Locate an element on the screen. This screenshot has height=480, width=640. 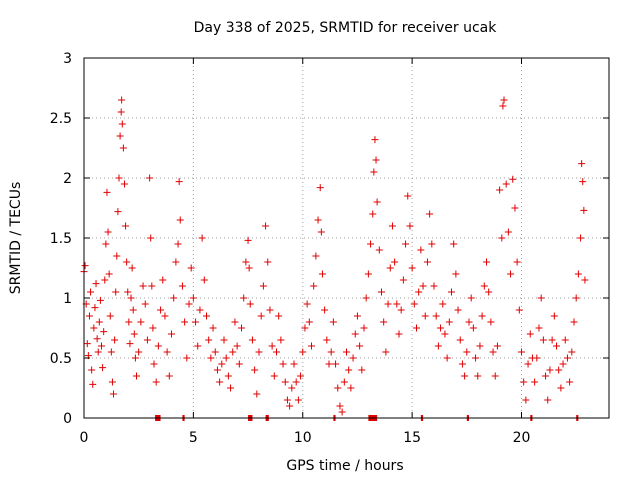
y-tick-label: 2 is located at coordinates (67, 179).